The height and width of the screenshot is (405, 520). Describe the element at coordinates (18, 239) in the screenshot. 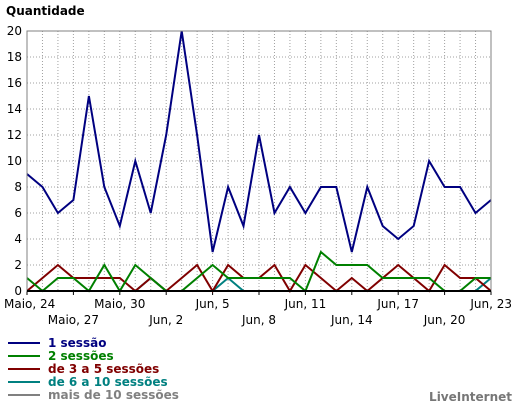

I see `y-tick-label: 4` at that location.